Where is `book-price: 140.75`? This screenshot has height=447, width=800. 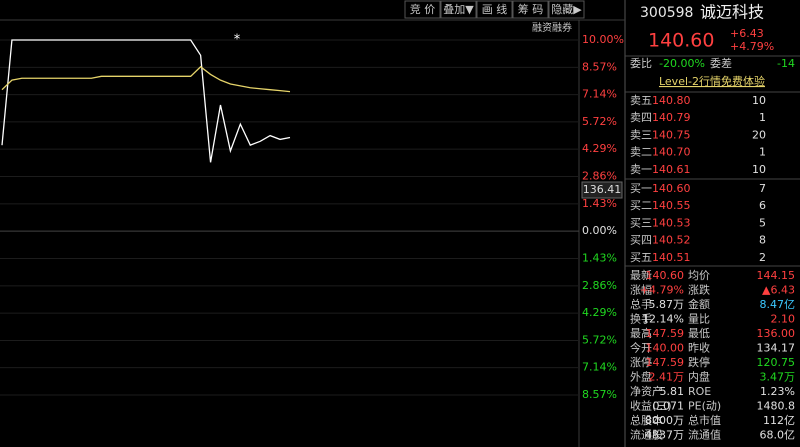 book-price: 140.75 is located at coordinates (671, 134).